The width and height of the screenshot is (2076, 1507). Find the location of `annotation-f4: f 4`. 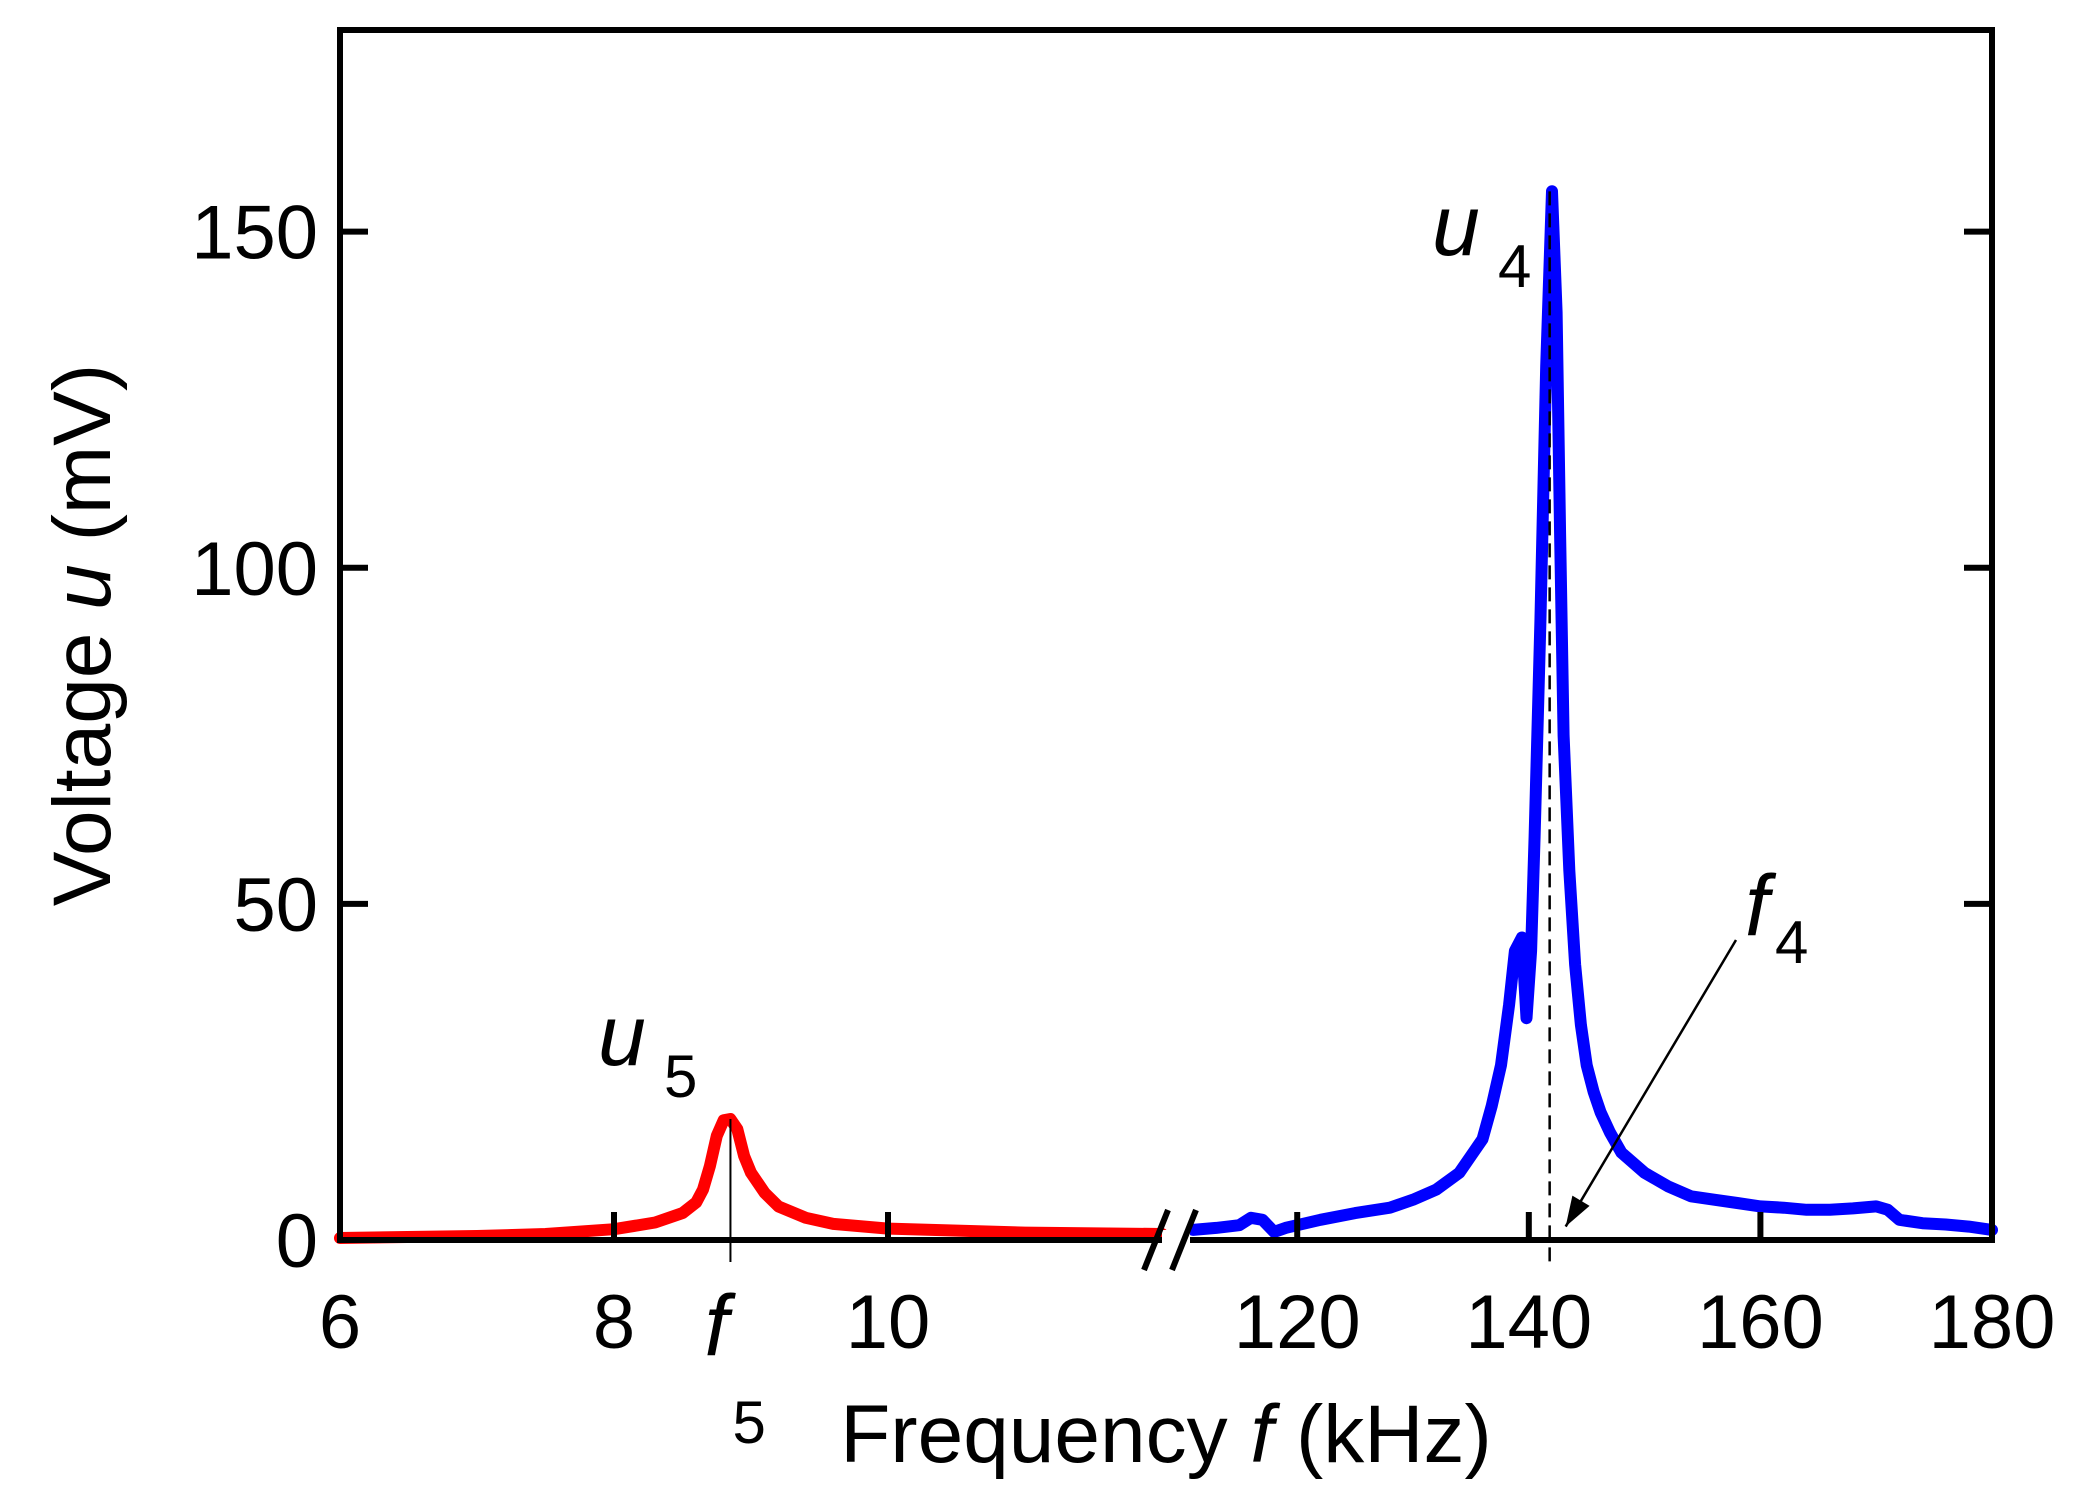

annotation-f4: f 4 is located at coordinates (1686, 1043).